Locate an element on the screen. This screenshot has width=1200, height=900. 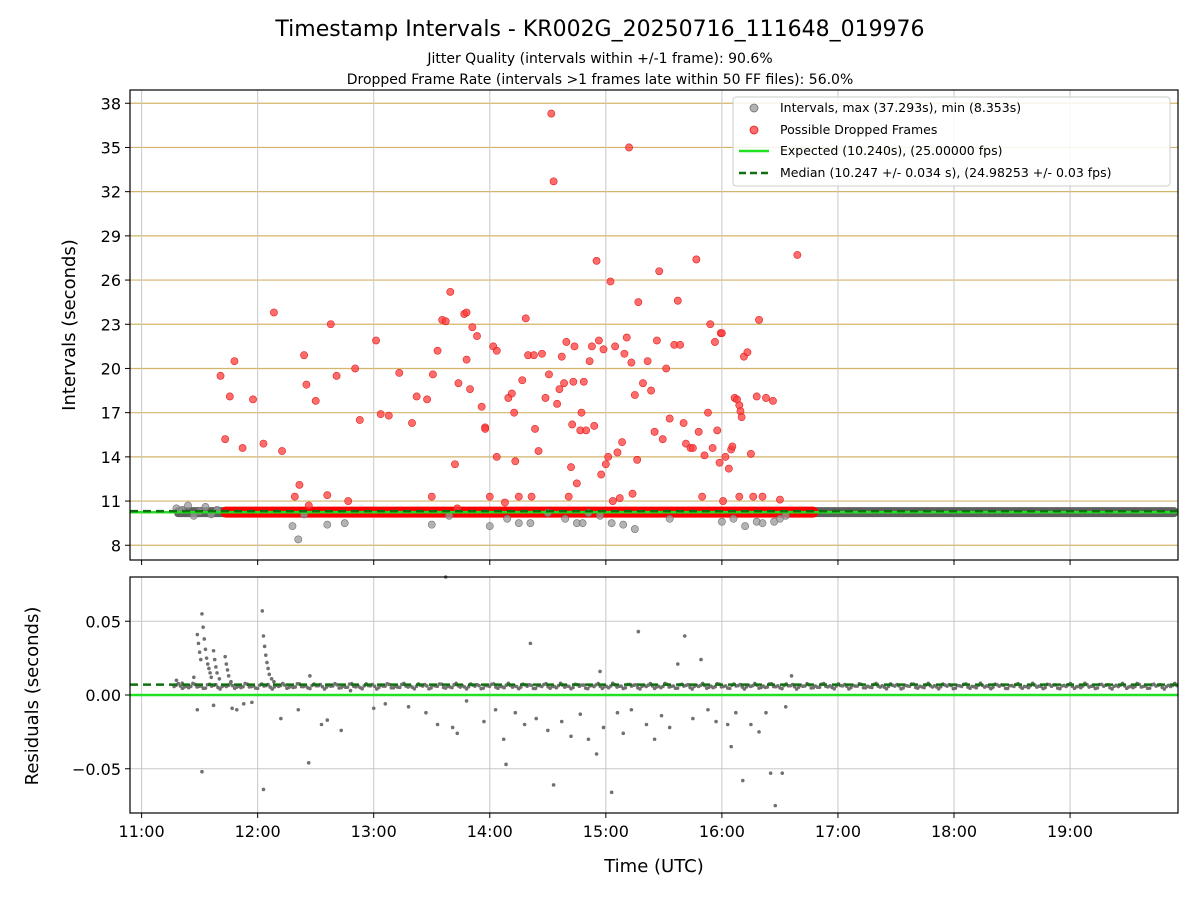
top-ytick-label: 23 is located at coordinates (111, 324).